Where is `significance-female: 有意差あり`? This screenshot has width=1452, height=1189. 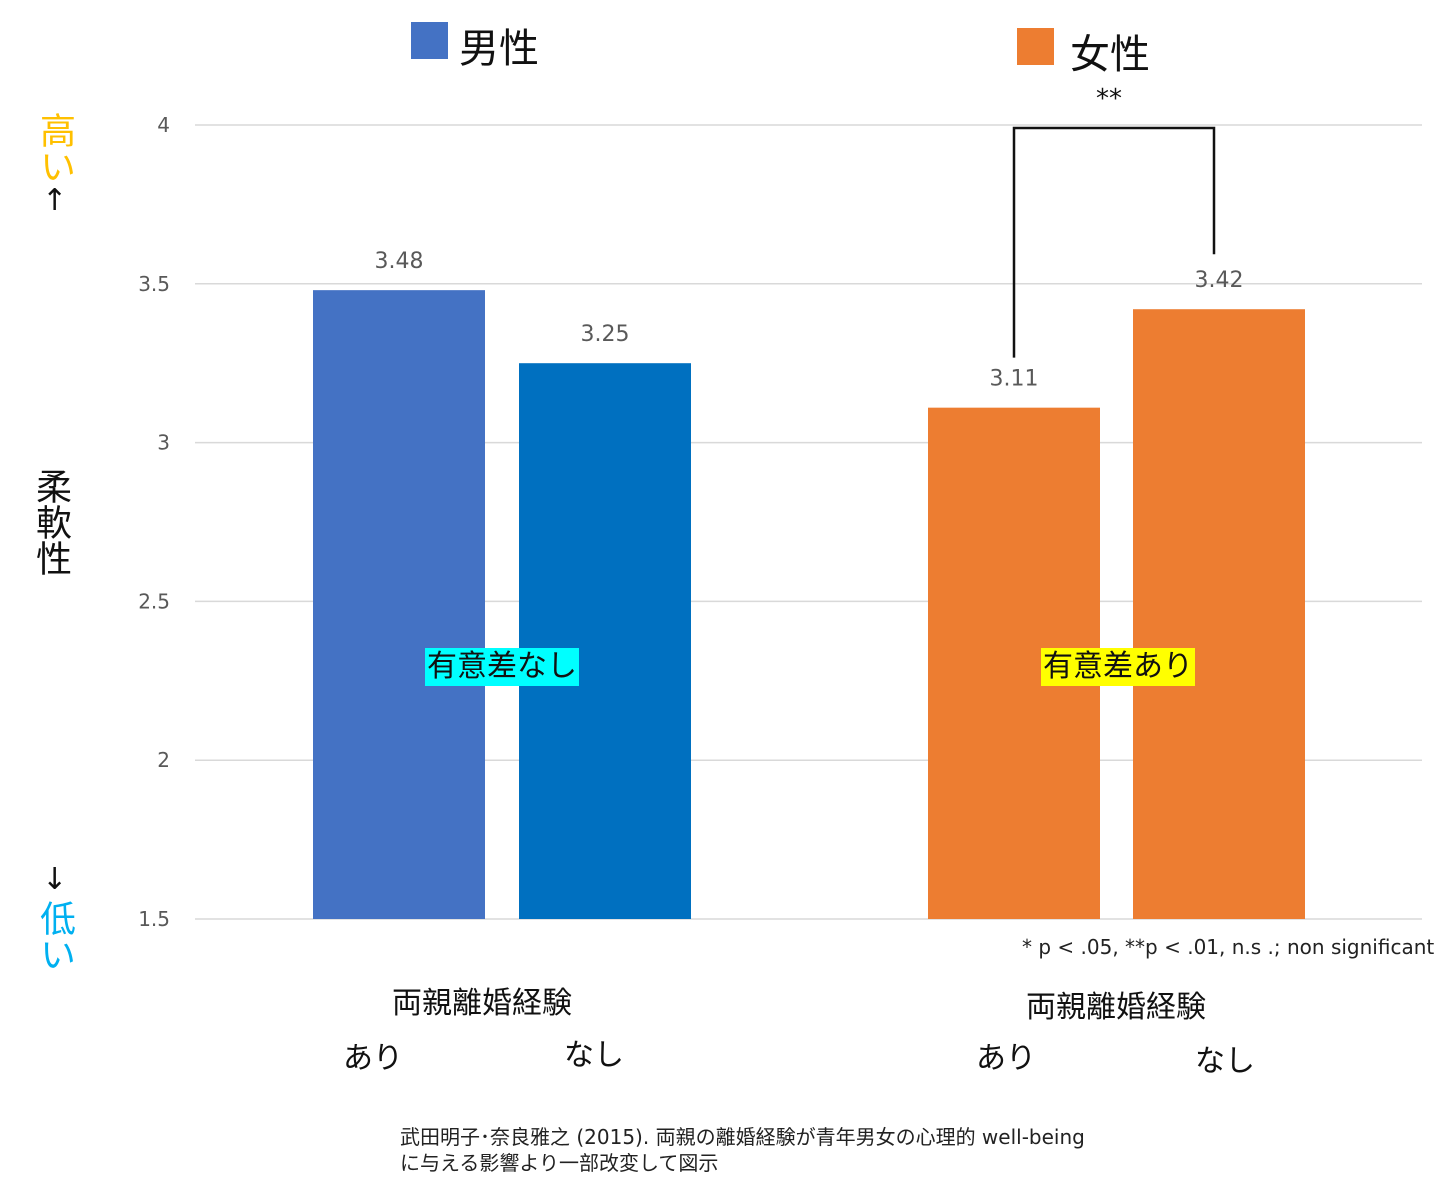
significance-female: 有意差あり is located at coordinates (1118, 667).